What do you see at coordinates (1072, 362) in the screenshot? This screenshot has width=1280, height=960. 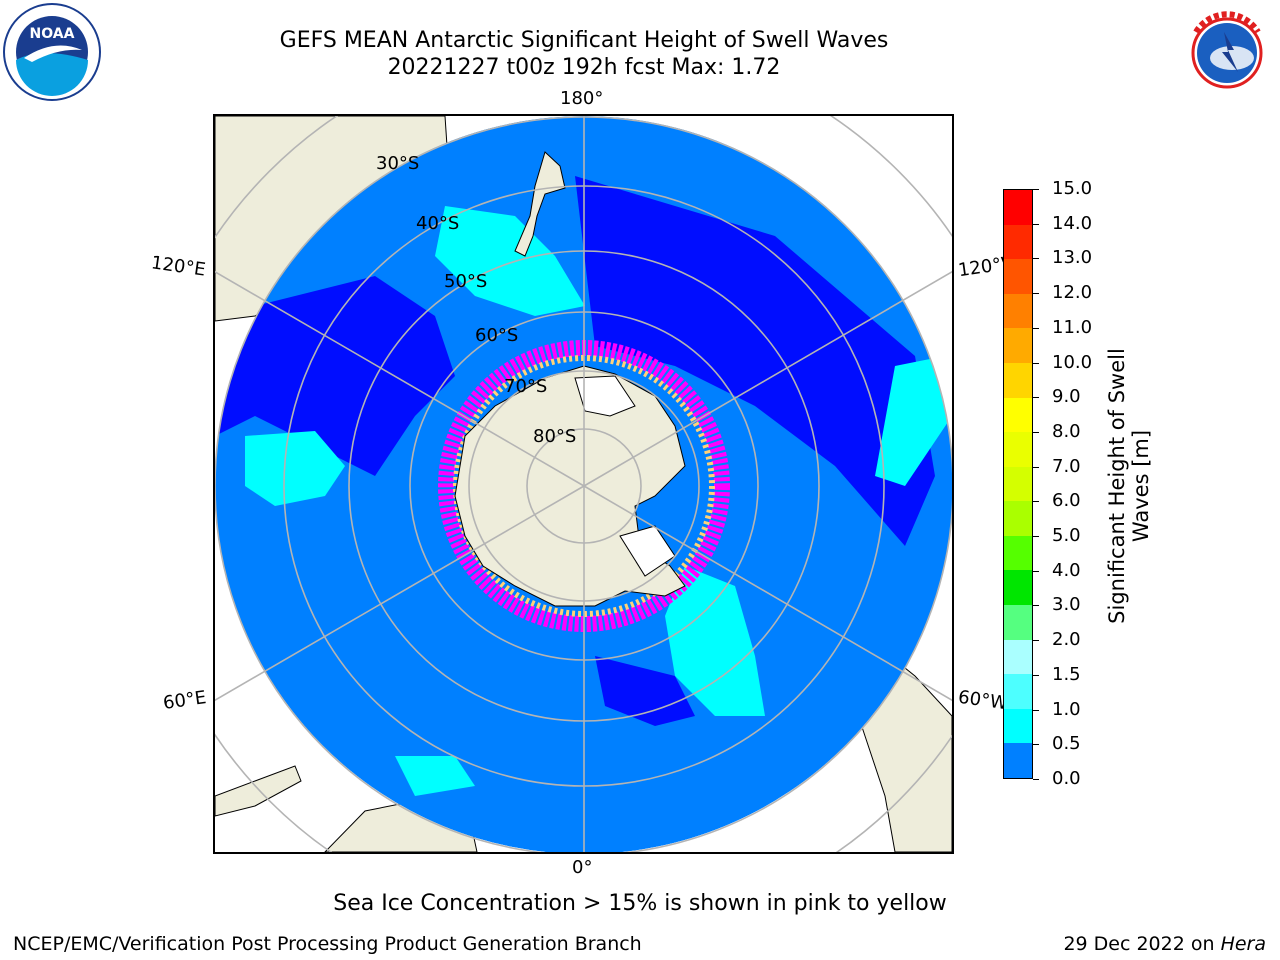 I see `colorbar-tick-label: 10.0` at bounding box center [1072, 362].